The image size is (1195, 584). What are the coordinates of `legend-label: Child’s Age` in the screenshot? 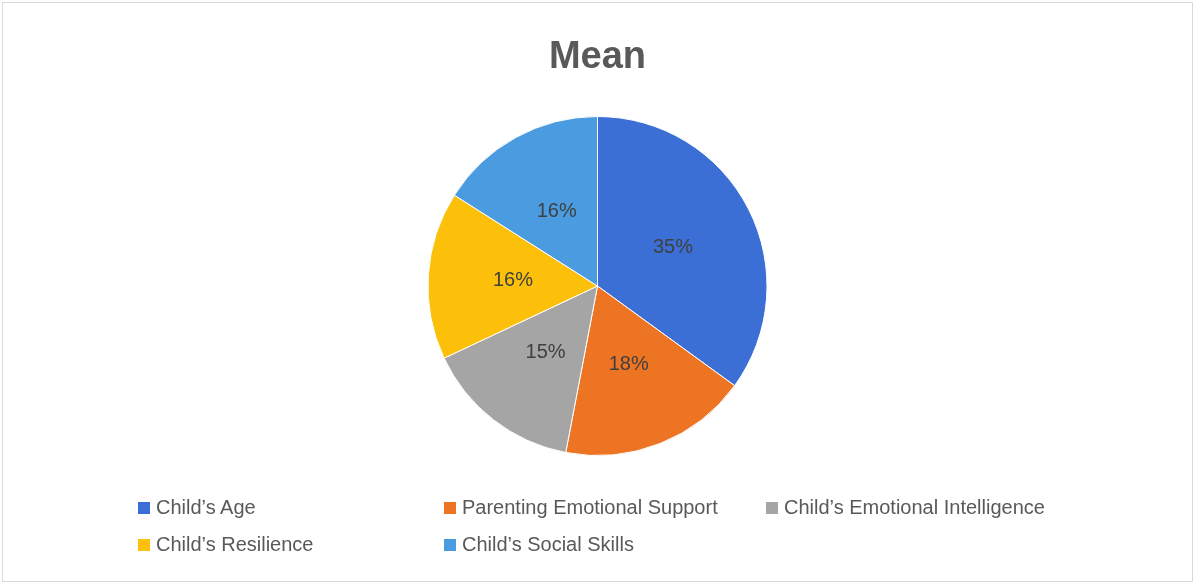 It's located at (206, 507).